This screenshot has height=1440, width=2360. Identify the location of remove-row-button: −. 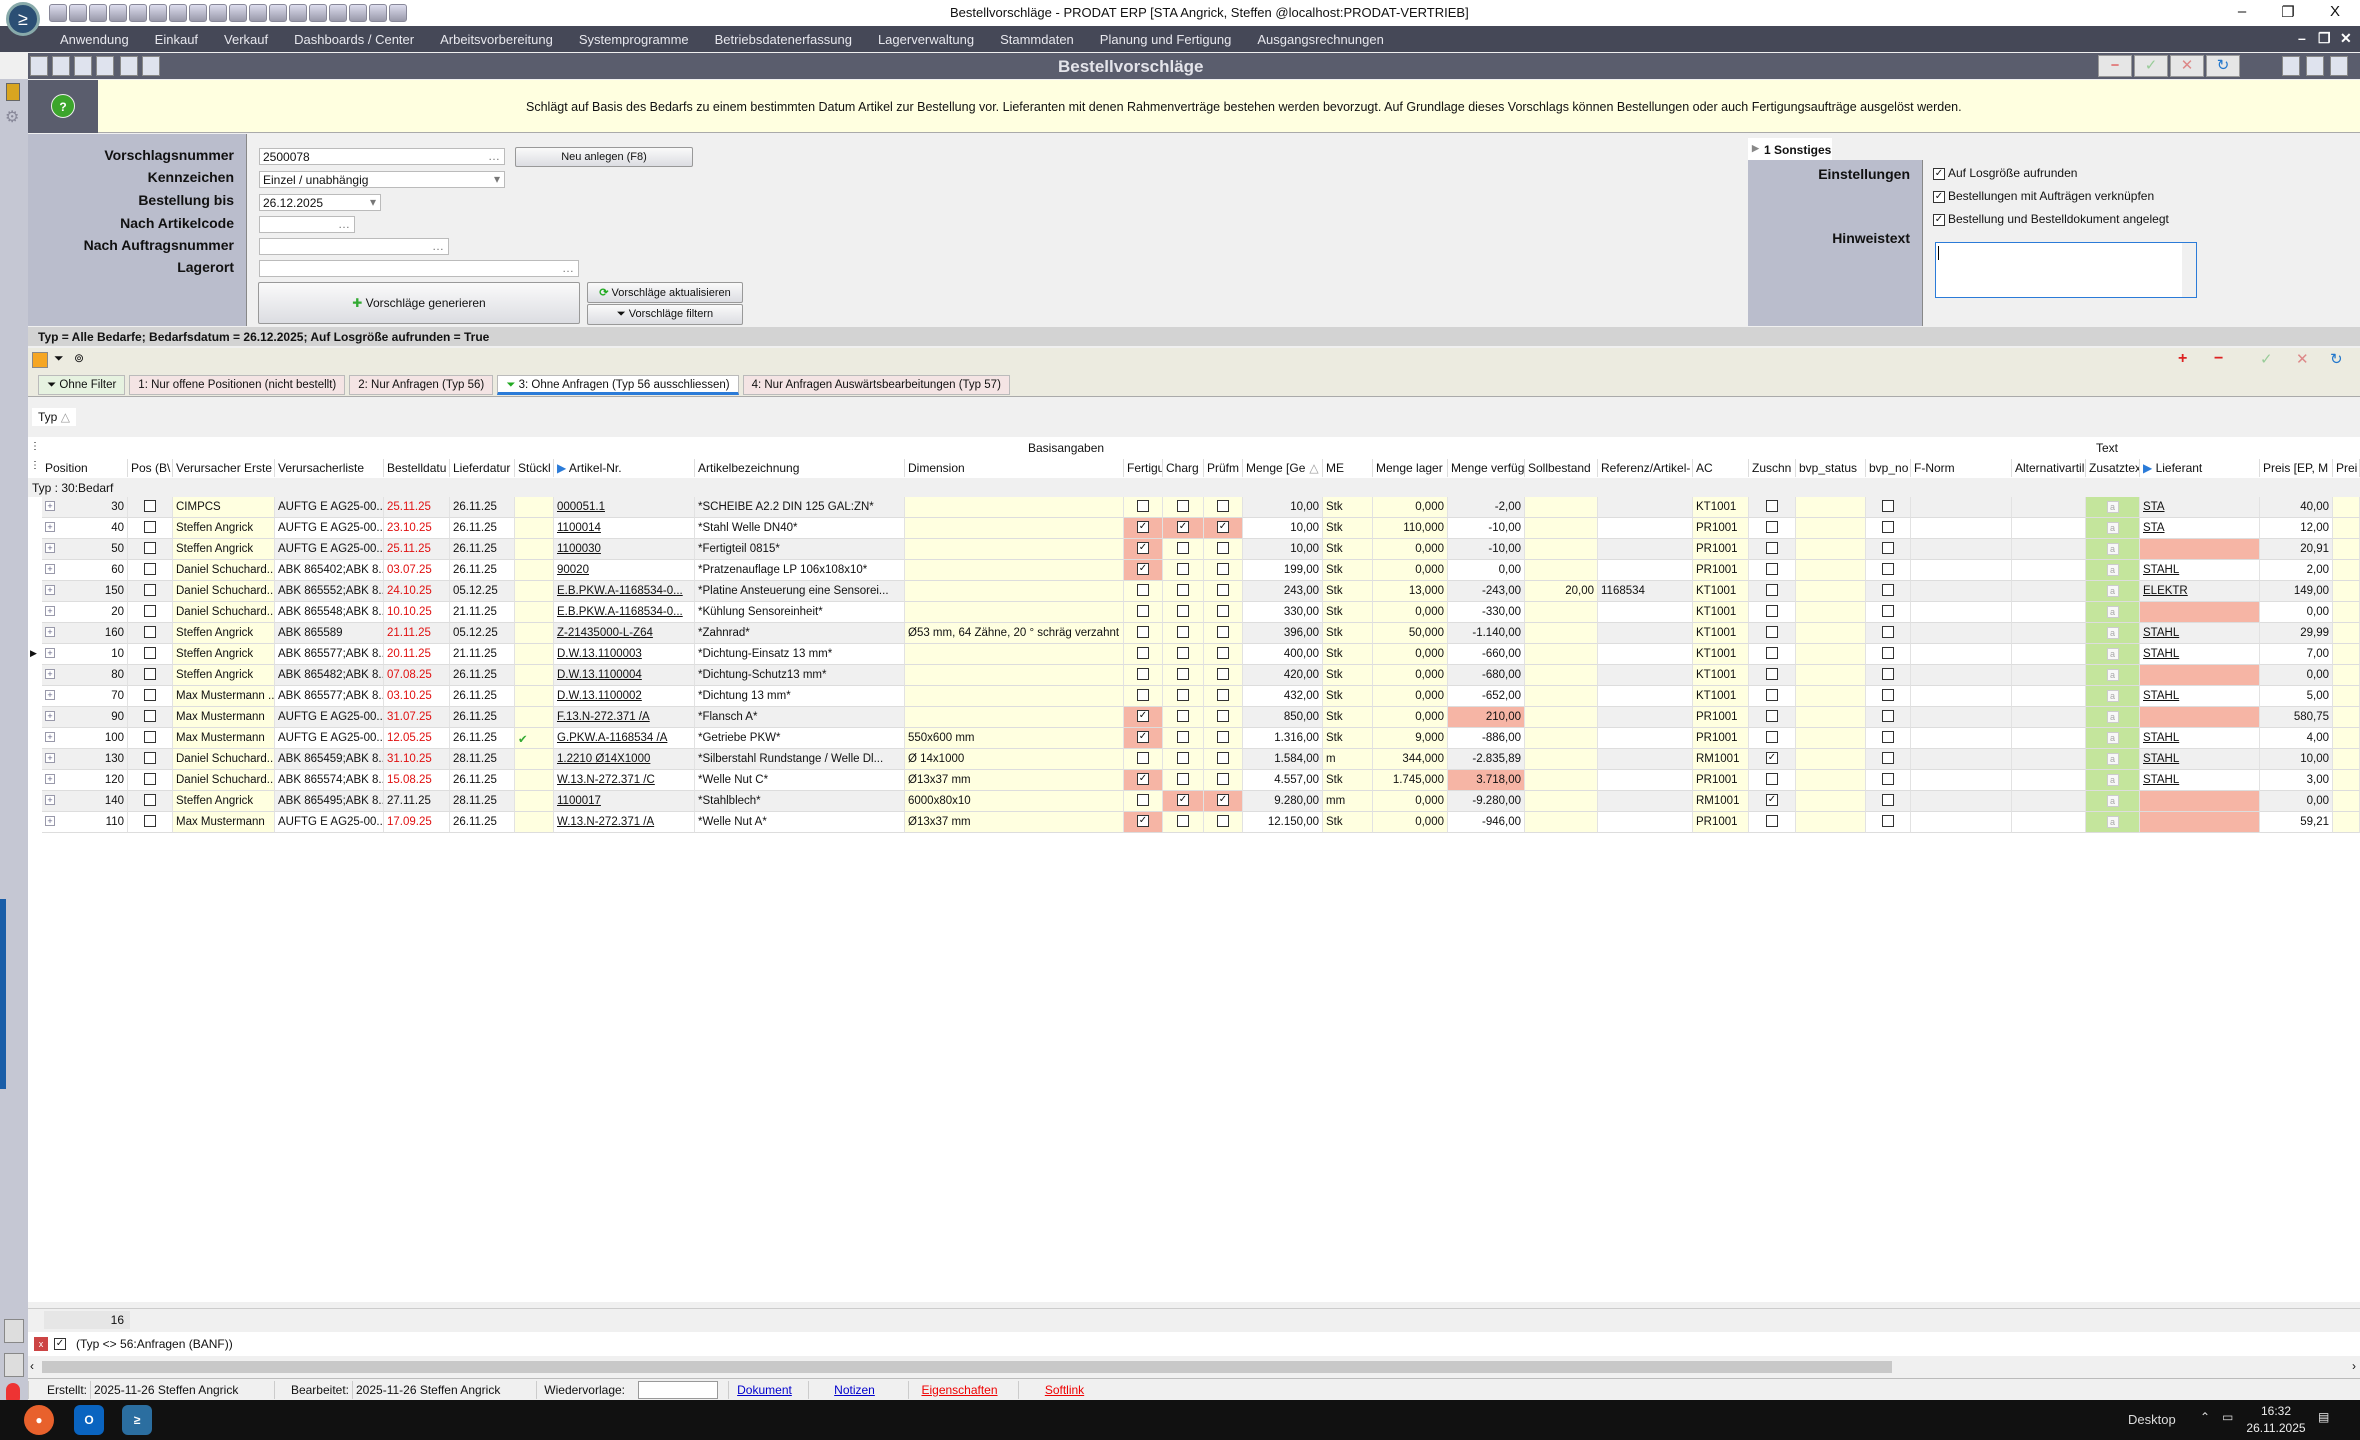
(2219, 358).